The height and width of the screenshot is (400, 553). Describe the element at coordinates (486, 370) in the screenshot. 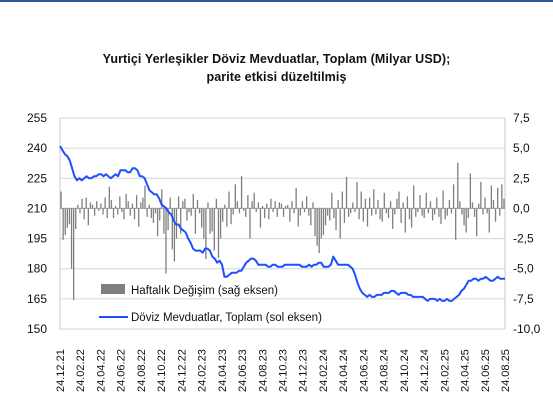

I see `x-axis-tick-label: 24.06.25` at that location.